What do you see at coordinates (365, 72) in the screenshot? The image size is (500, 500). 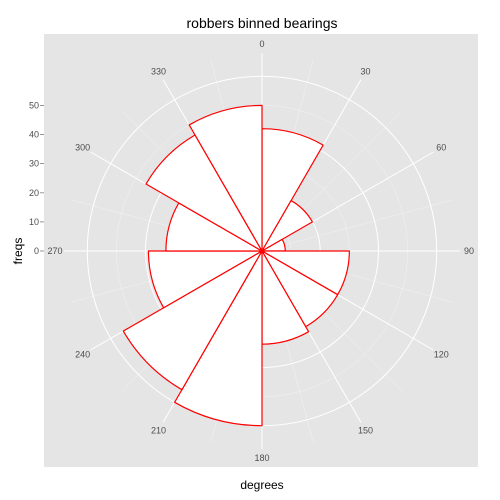 I see `angle-tick-30: 30` at bounding box center [365, 72].